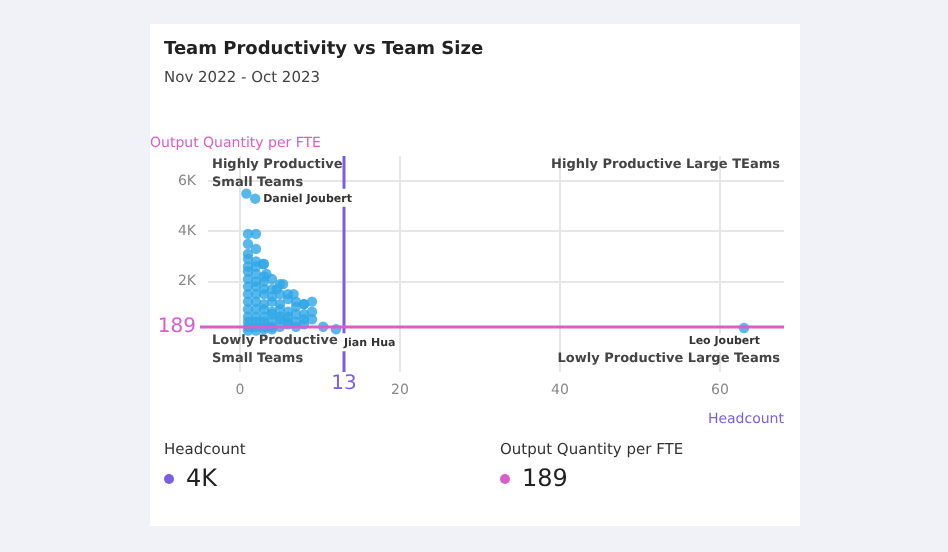  Describe the element at coordinates (545, 478) in the screenshot. I see `text: 189` at that location.